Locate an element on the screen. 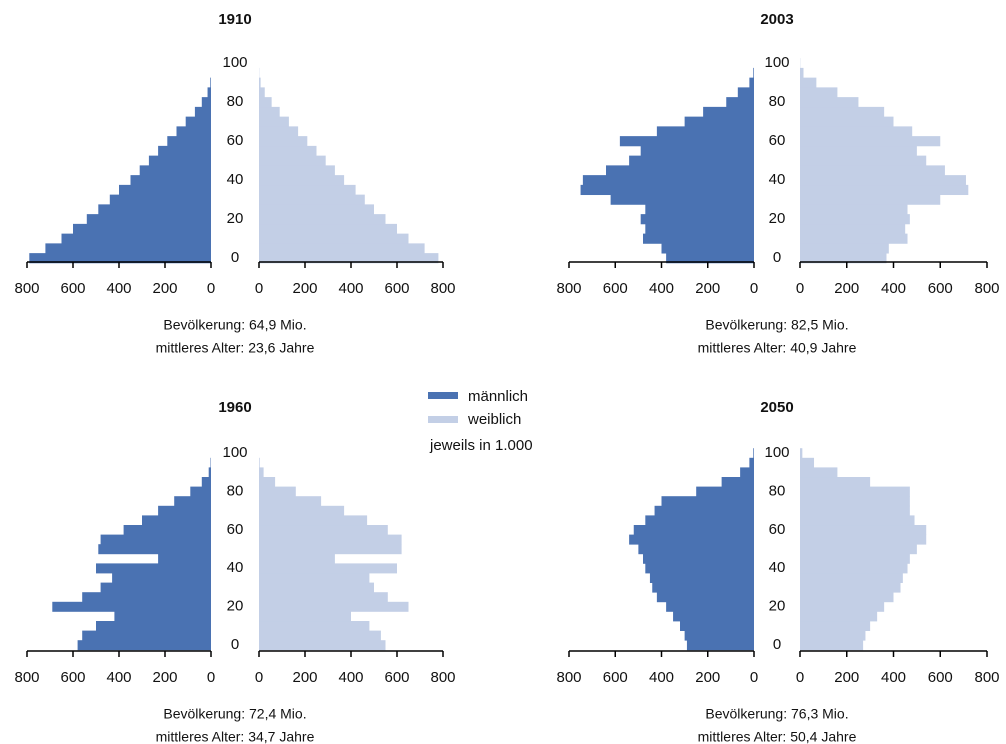  legend-note: jeweils in 1.000 is located at coordinates (481, 445).